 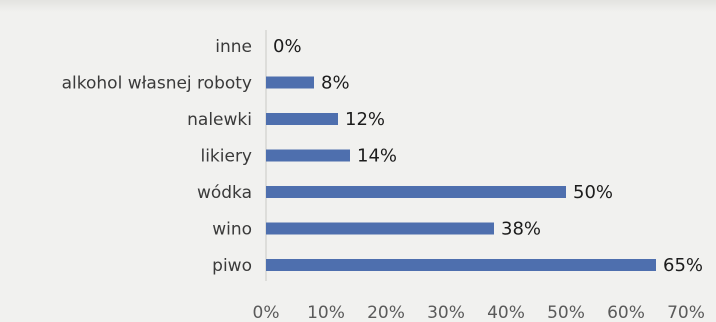 What do you see at coordinates (593, 192) in the screenshot?
I see `data-label: 50%` at bounding box center [593, 192].